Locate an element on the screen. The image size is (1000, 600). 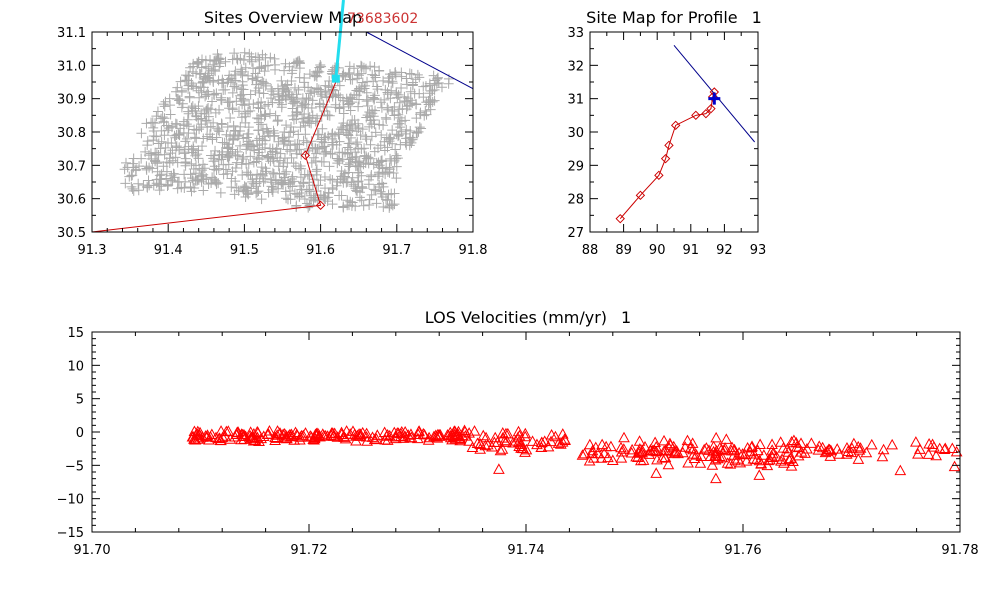
site-map-x-tick-label: 91 is located at coordinates (691, 250).